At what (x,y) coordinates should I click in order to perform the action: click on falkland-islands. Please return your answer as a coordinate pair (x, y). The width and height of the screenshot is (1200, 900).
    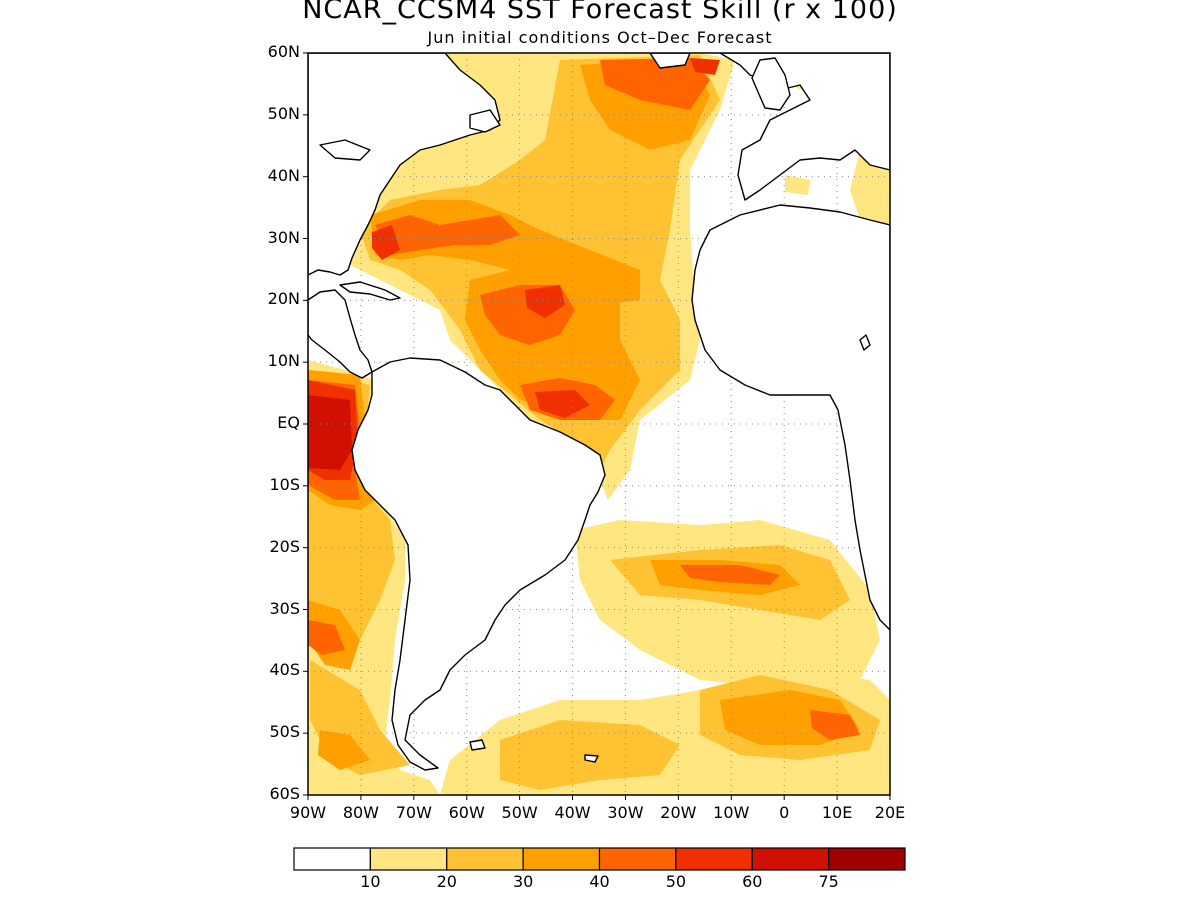
    Looking at the image, I should click on (477, 745).